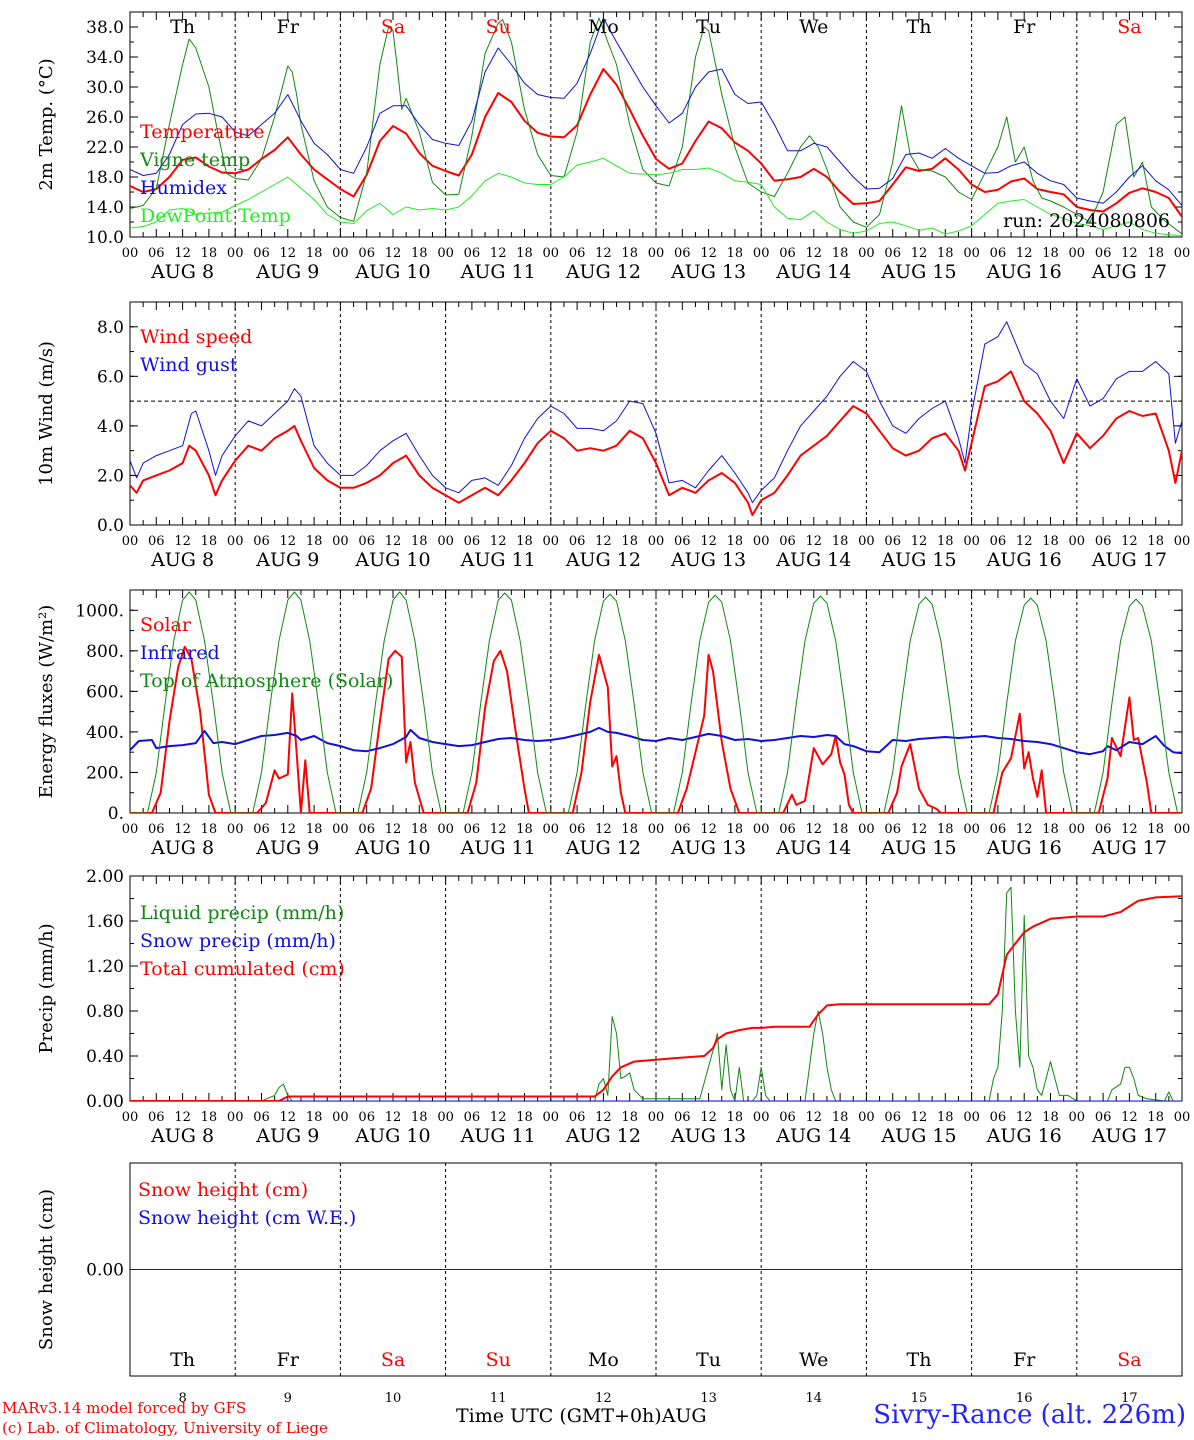  I want to click on y-tick-label: 26.0, so click(105, 118).